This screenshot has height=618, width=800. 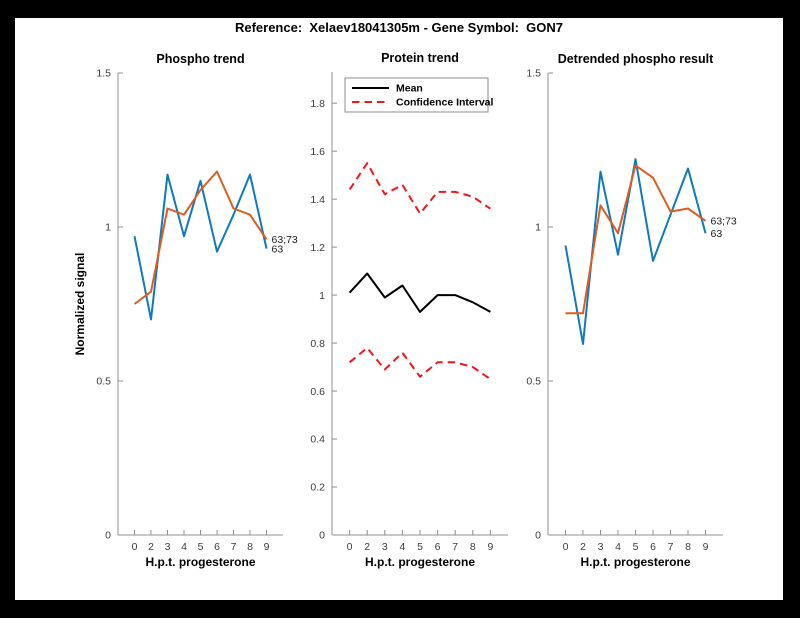 What do you see at coordinates (80, 304) in the screenshot?
I see `y-axis-label: Normalized signal` at bounding box center [80, 304].